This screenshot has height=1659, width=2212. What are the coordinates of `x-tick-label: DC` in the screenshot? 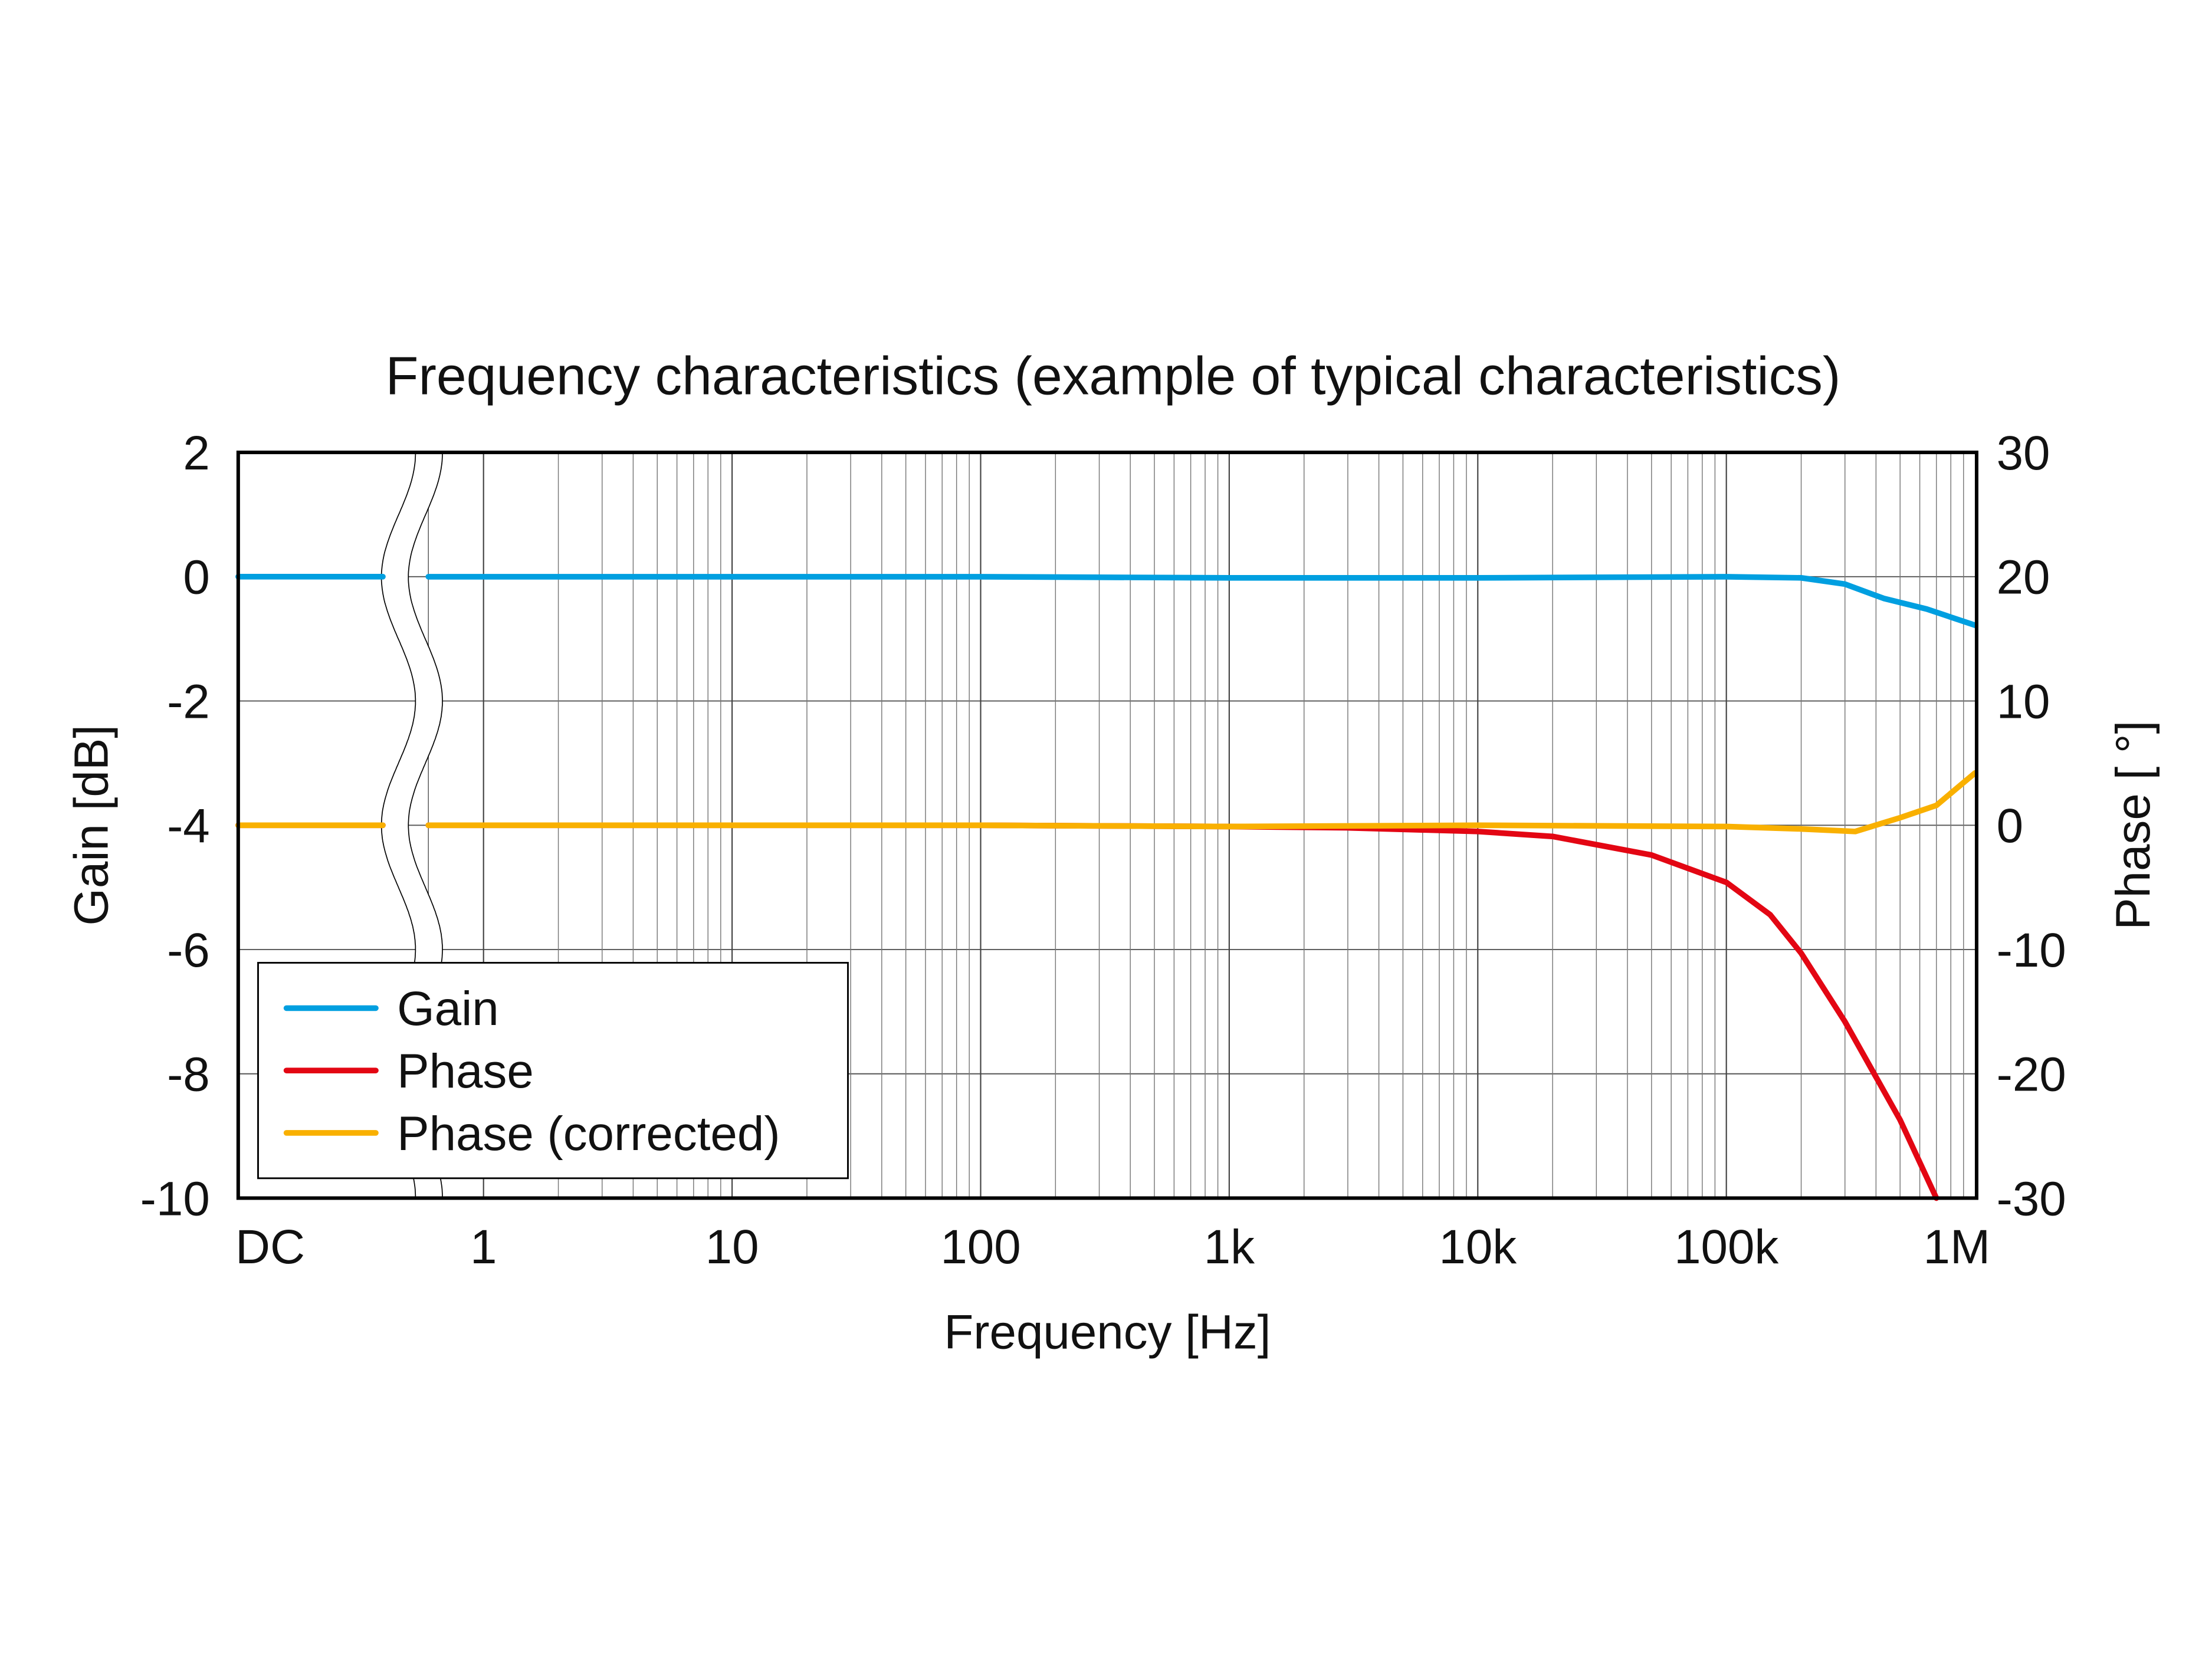 It's located at (270, 1247).